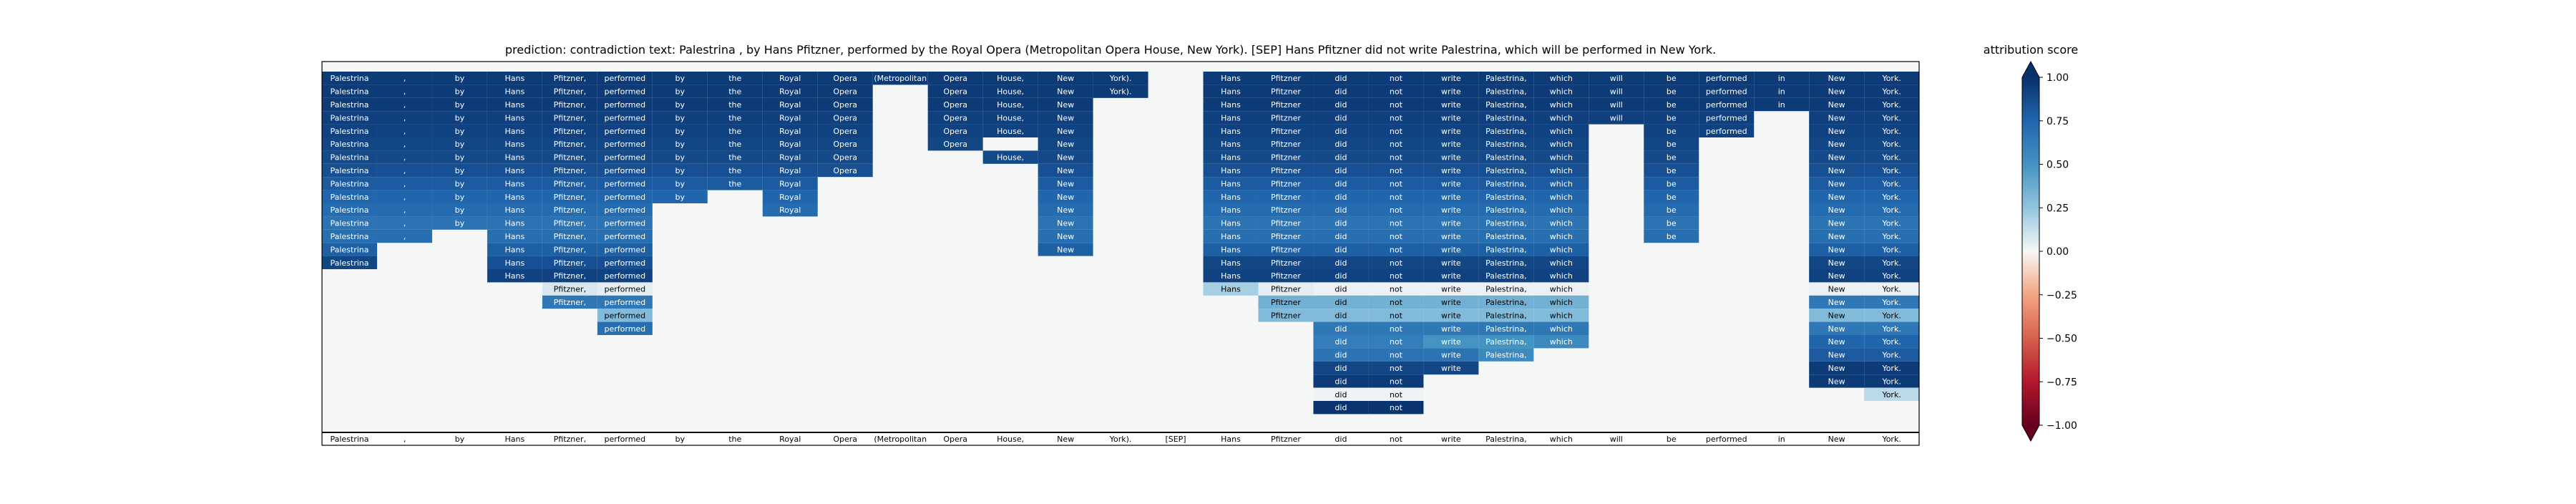  What do you see at coordinates (1286, 302) in the screenshot?
I see `heatmap-cell-label: Pfitzner` at bounding box center [1286, 302].